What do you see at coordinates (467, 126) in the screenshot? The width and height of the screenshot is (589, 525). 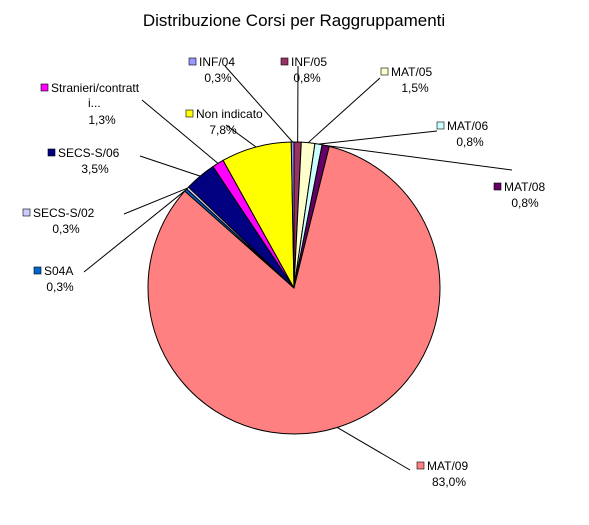 I see `slice-name-mat-06: MAT/06` at bounding box center [467, 126].